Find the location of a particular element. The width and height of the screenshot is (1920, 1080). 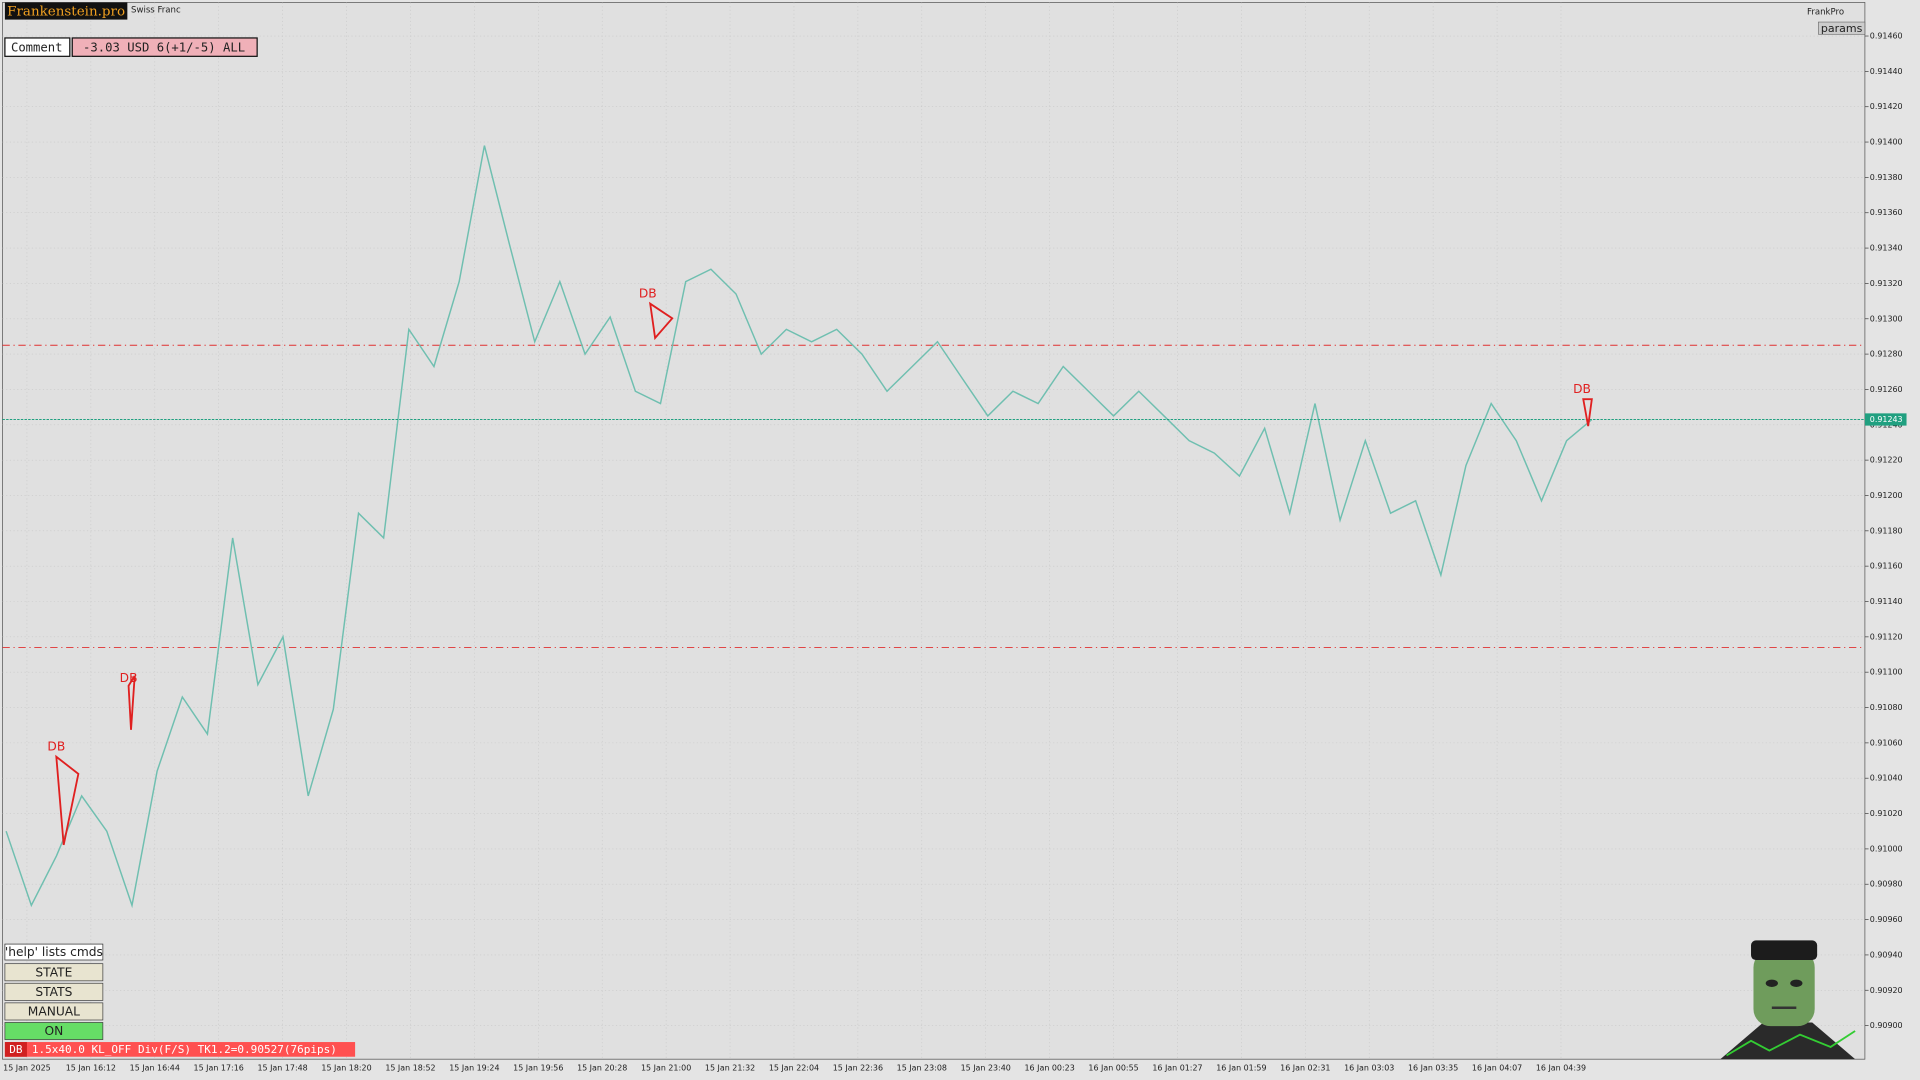

x-tick-label: 16 Jan 00:23 is located at coordinates (1049, 1067).